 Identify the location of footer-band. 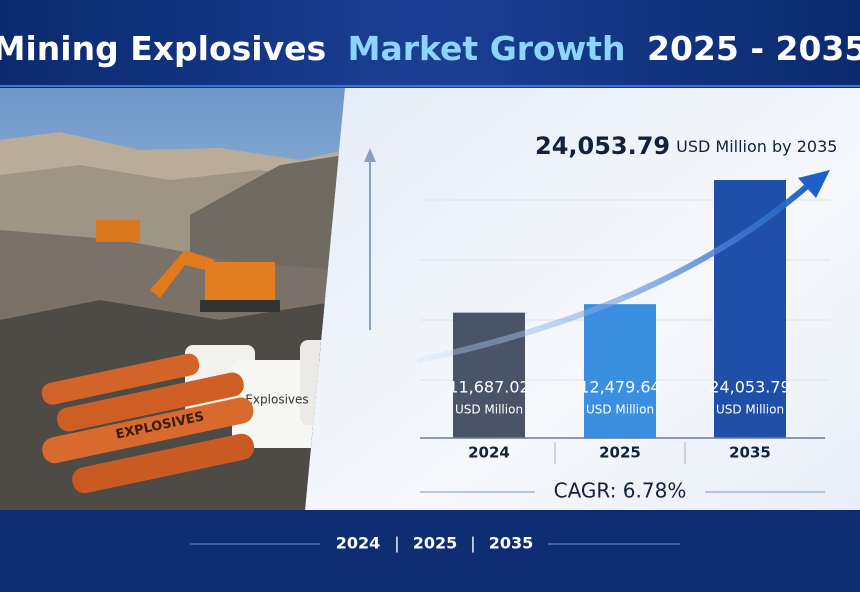
(430, 551).